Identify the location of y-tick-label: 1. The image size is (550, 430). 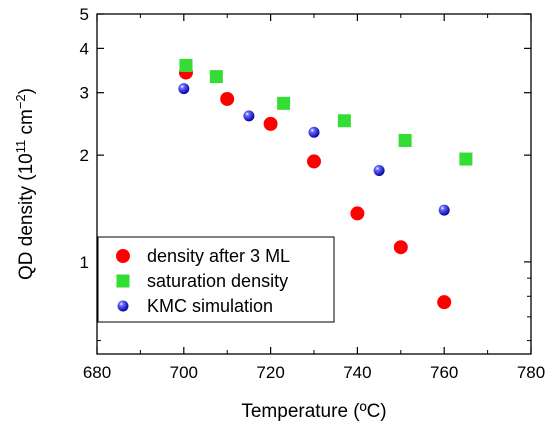
(84, 262).